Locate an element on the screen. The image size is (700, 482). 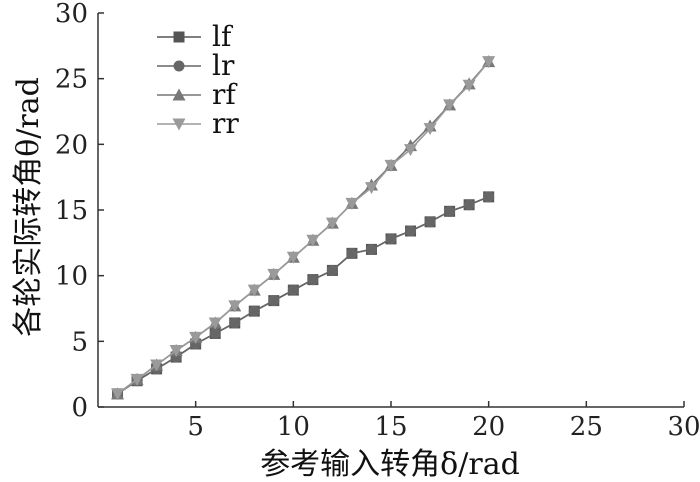
x-tick-label: 30 is located at coordinates (683, 427).